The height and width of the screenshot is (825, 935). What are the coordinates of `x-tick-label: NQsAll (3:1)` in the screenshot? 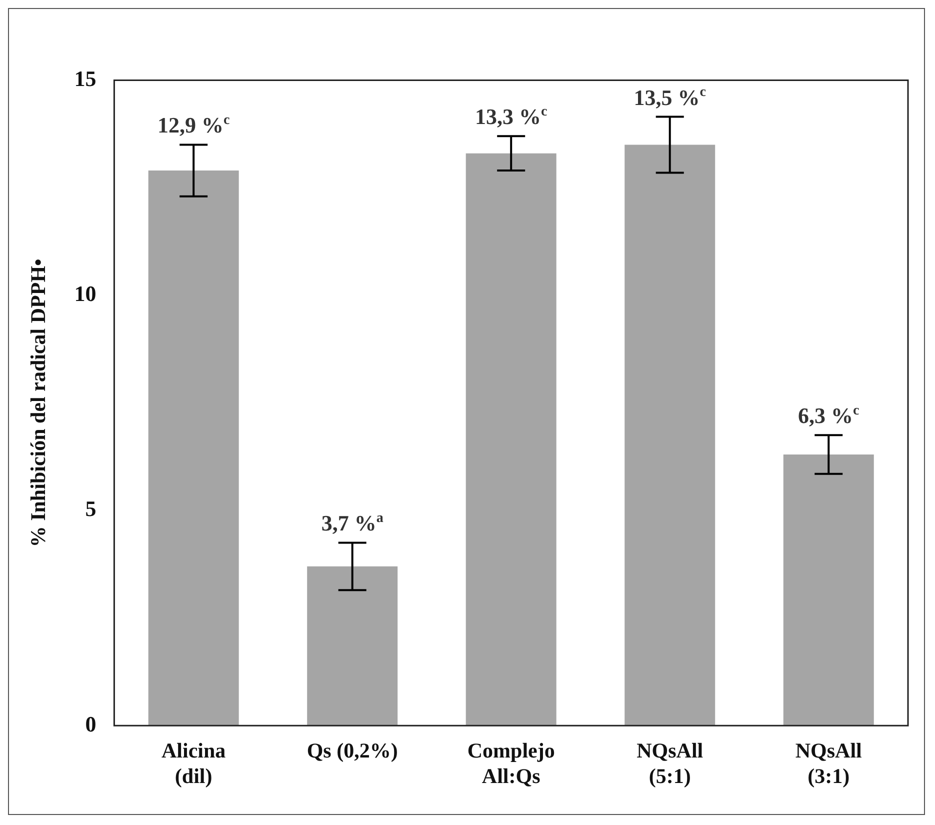 It's located at (828, 763).